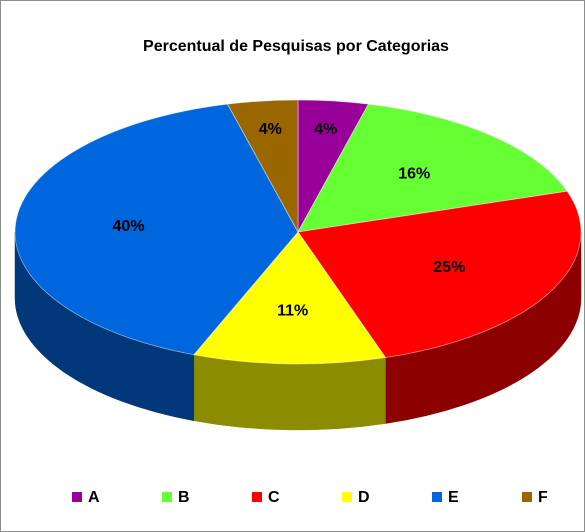 The width and height of the screenshot is (585, 532). What do you see at coordinates (296, 46) in the screenshot?
I see `chart-title: Percentual de Pesquisas por Categorias` at bounding box center [296, 46].